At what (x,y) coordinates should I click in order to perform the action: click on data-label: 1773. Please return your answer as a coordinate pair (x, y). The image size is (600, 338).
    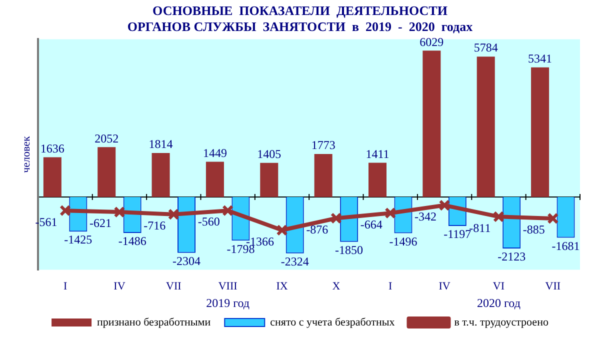
    Looking at the image, I should click on (323, 145).